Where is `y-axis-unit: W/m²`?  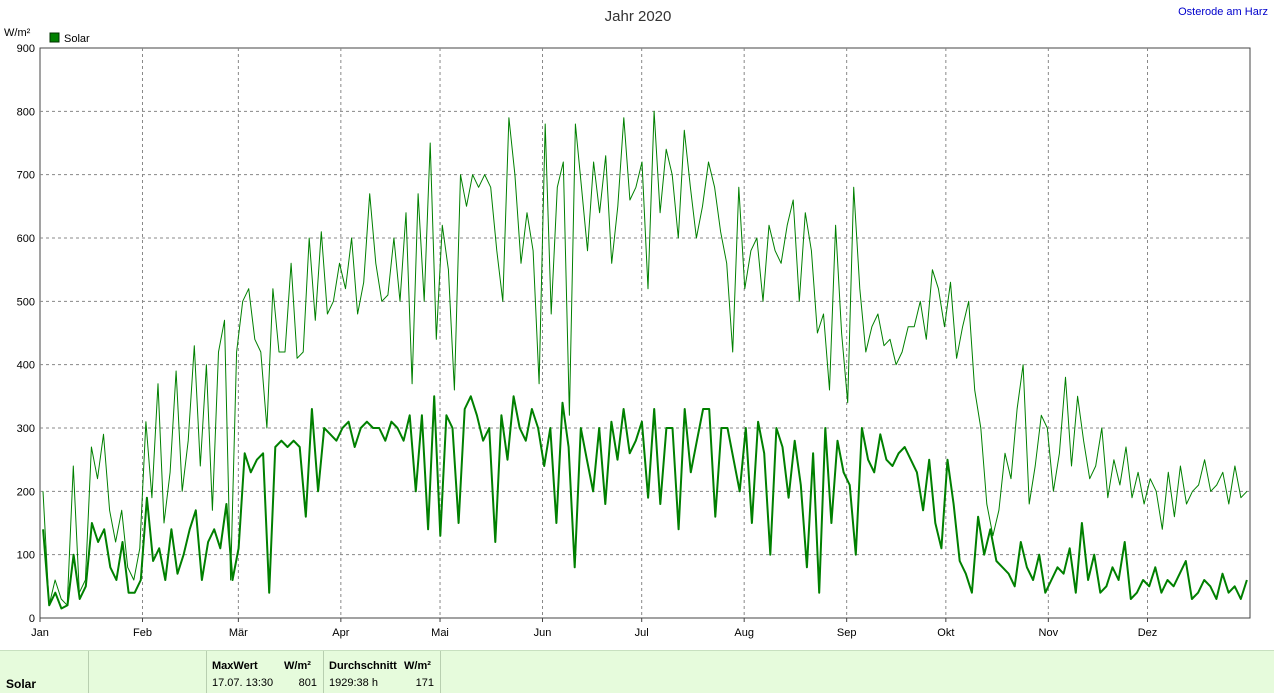 y-axis-unit: W/m² is located at coordinates (17, 33).